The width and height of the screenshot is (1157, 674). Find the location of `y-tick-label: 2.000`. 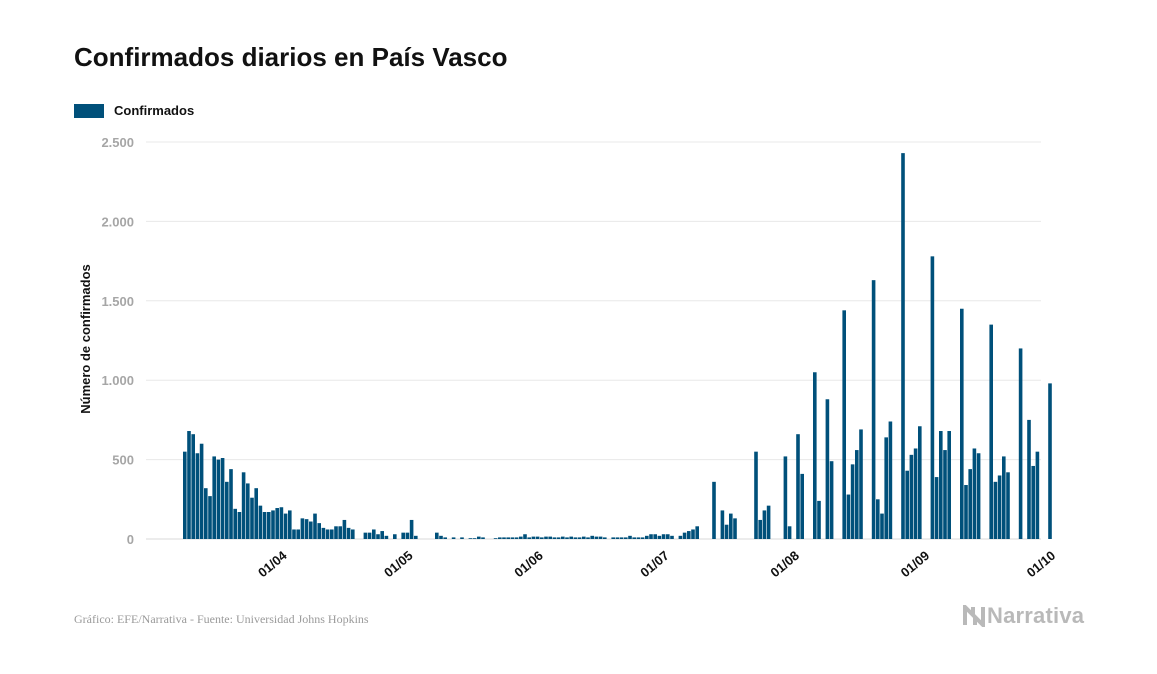

y-tick-label: 2.000 is located at coordinates (117, 221).